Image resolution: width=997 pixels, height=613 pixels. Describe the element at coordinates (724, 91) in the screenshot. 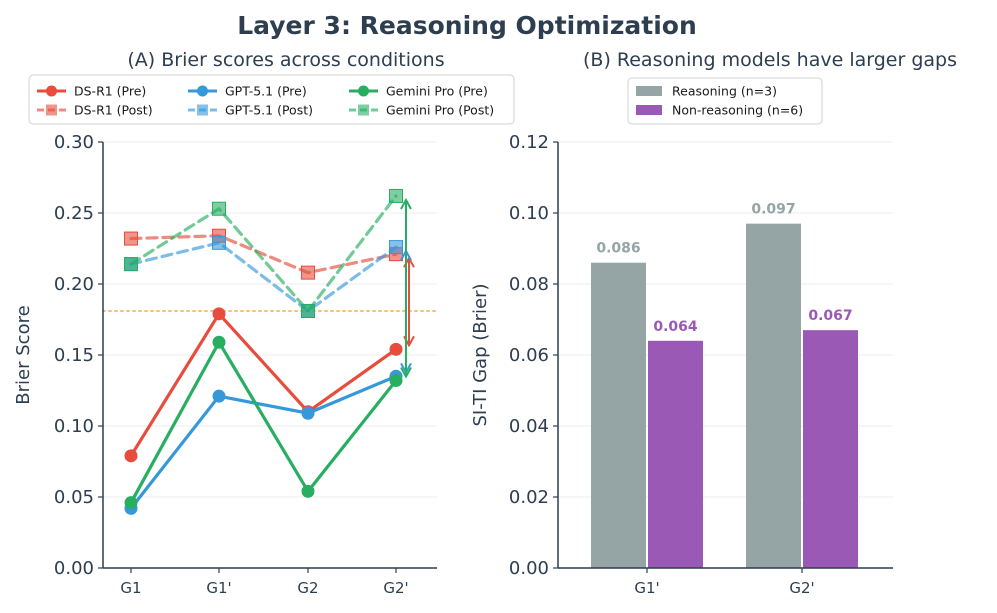

I see `legend-label: Reasoning (n=3)` at that location.